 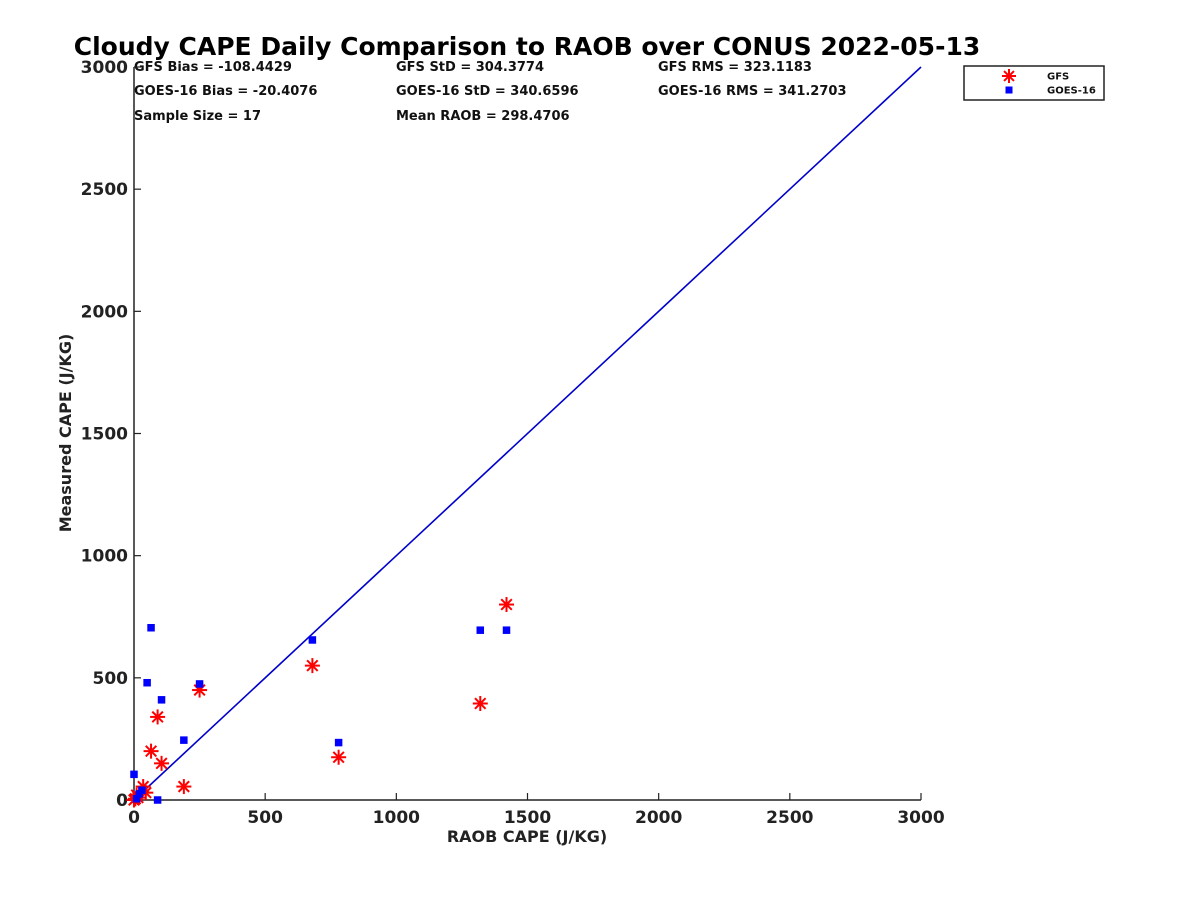 What do you see at coordinates (197, 116) in the screenshot?
I see `stat-text: Sample Size = 17` at bounding box center [197, 116].